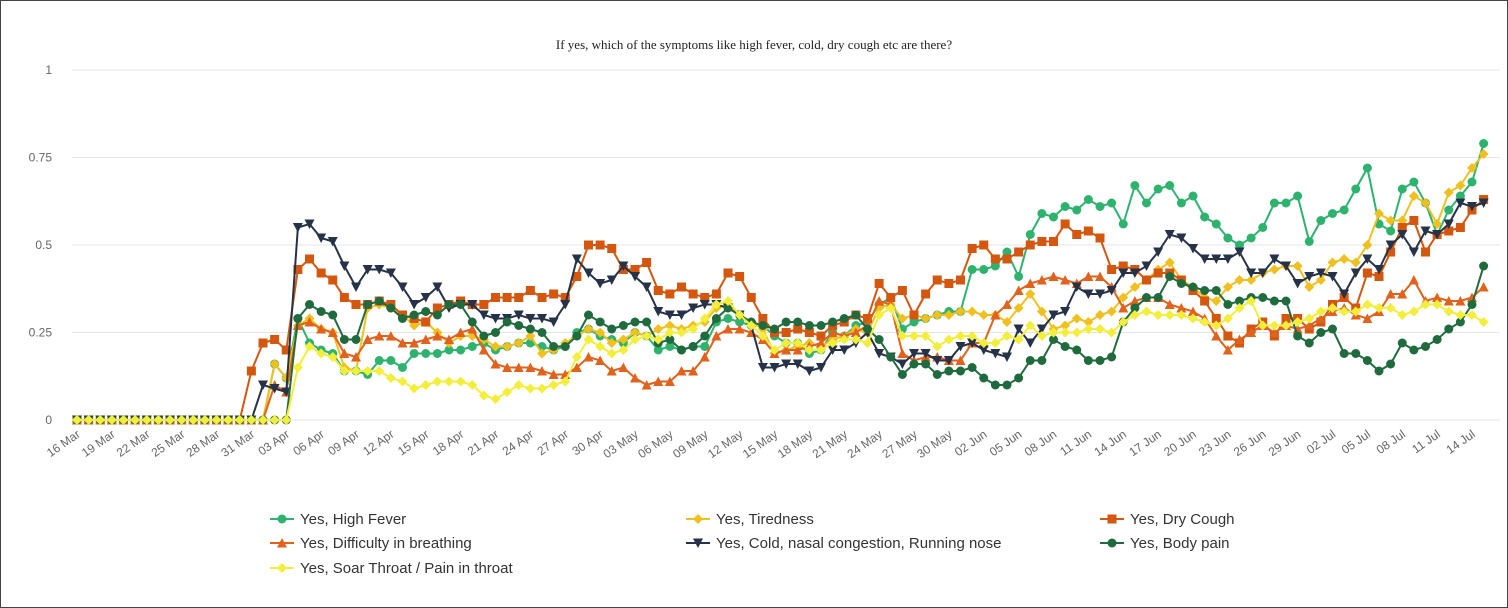  I want to click on legend-item: Yes, Dry Cough, so click(1167, 519).